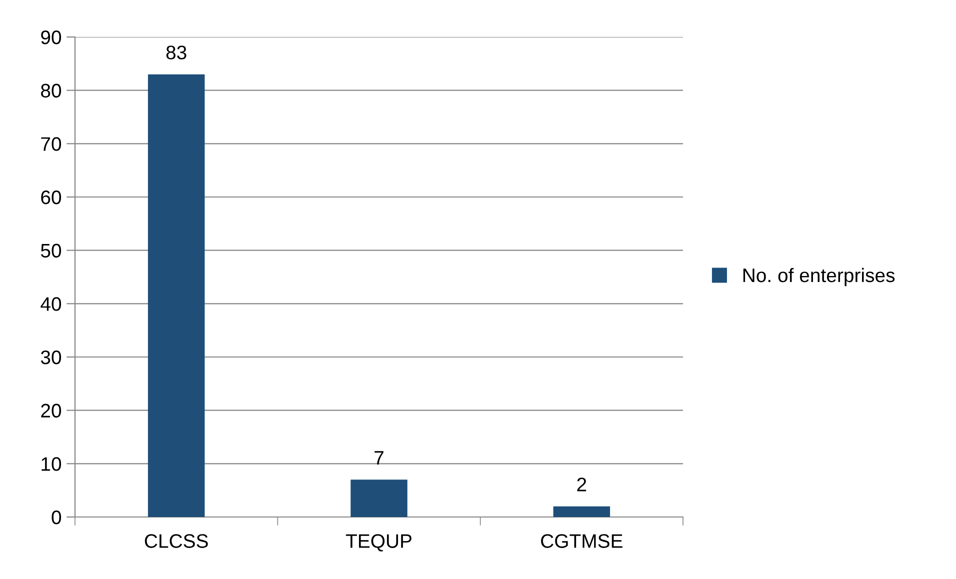  I want to click on data-label: 83, so click(176, 53).